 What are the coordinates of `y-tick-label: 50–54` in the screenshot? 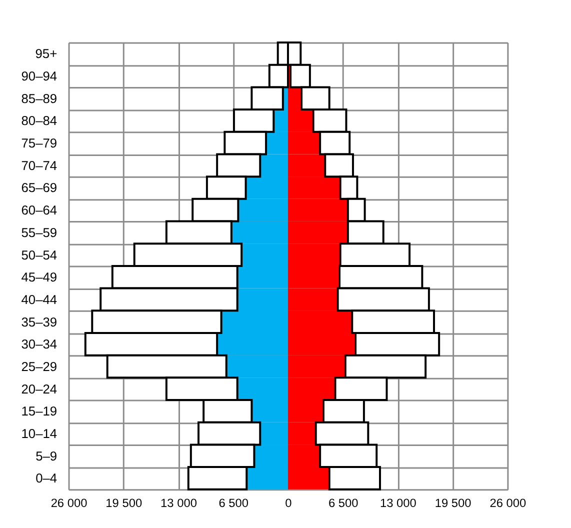 It's located at (39, 254).